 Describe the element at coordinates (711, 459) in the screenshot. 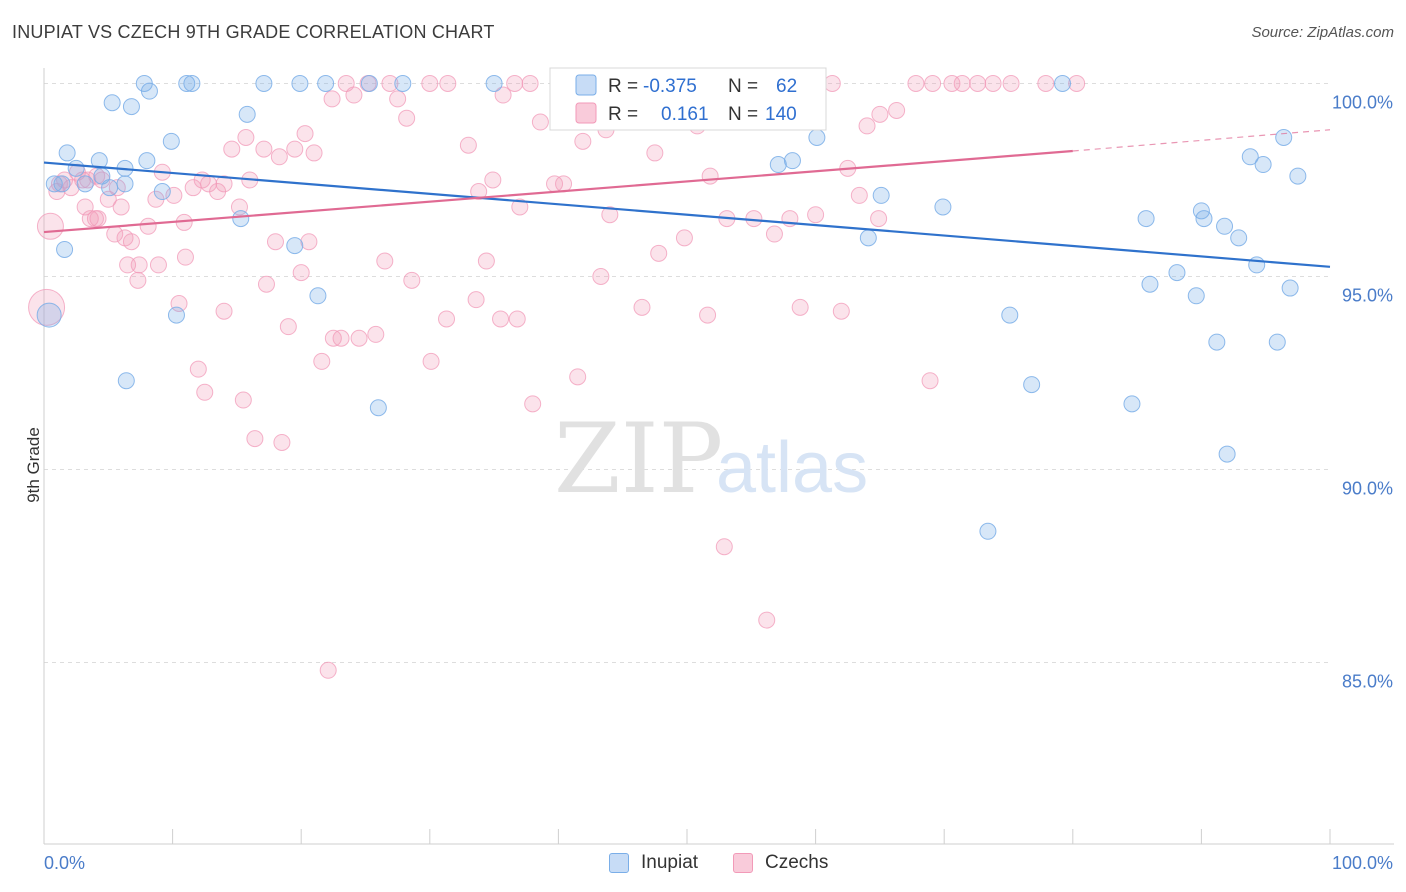

I see `watermark: ZIP atlas` at that location.